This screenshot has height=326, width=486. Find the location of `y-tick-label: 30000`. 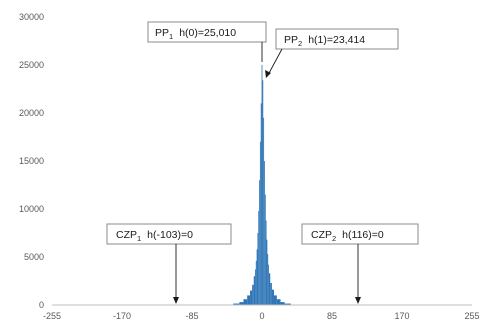

y-tick-label: 30000 is located at coordinates (31, 17).